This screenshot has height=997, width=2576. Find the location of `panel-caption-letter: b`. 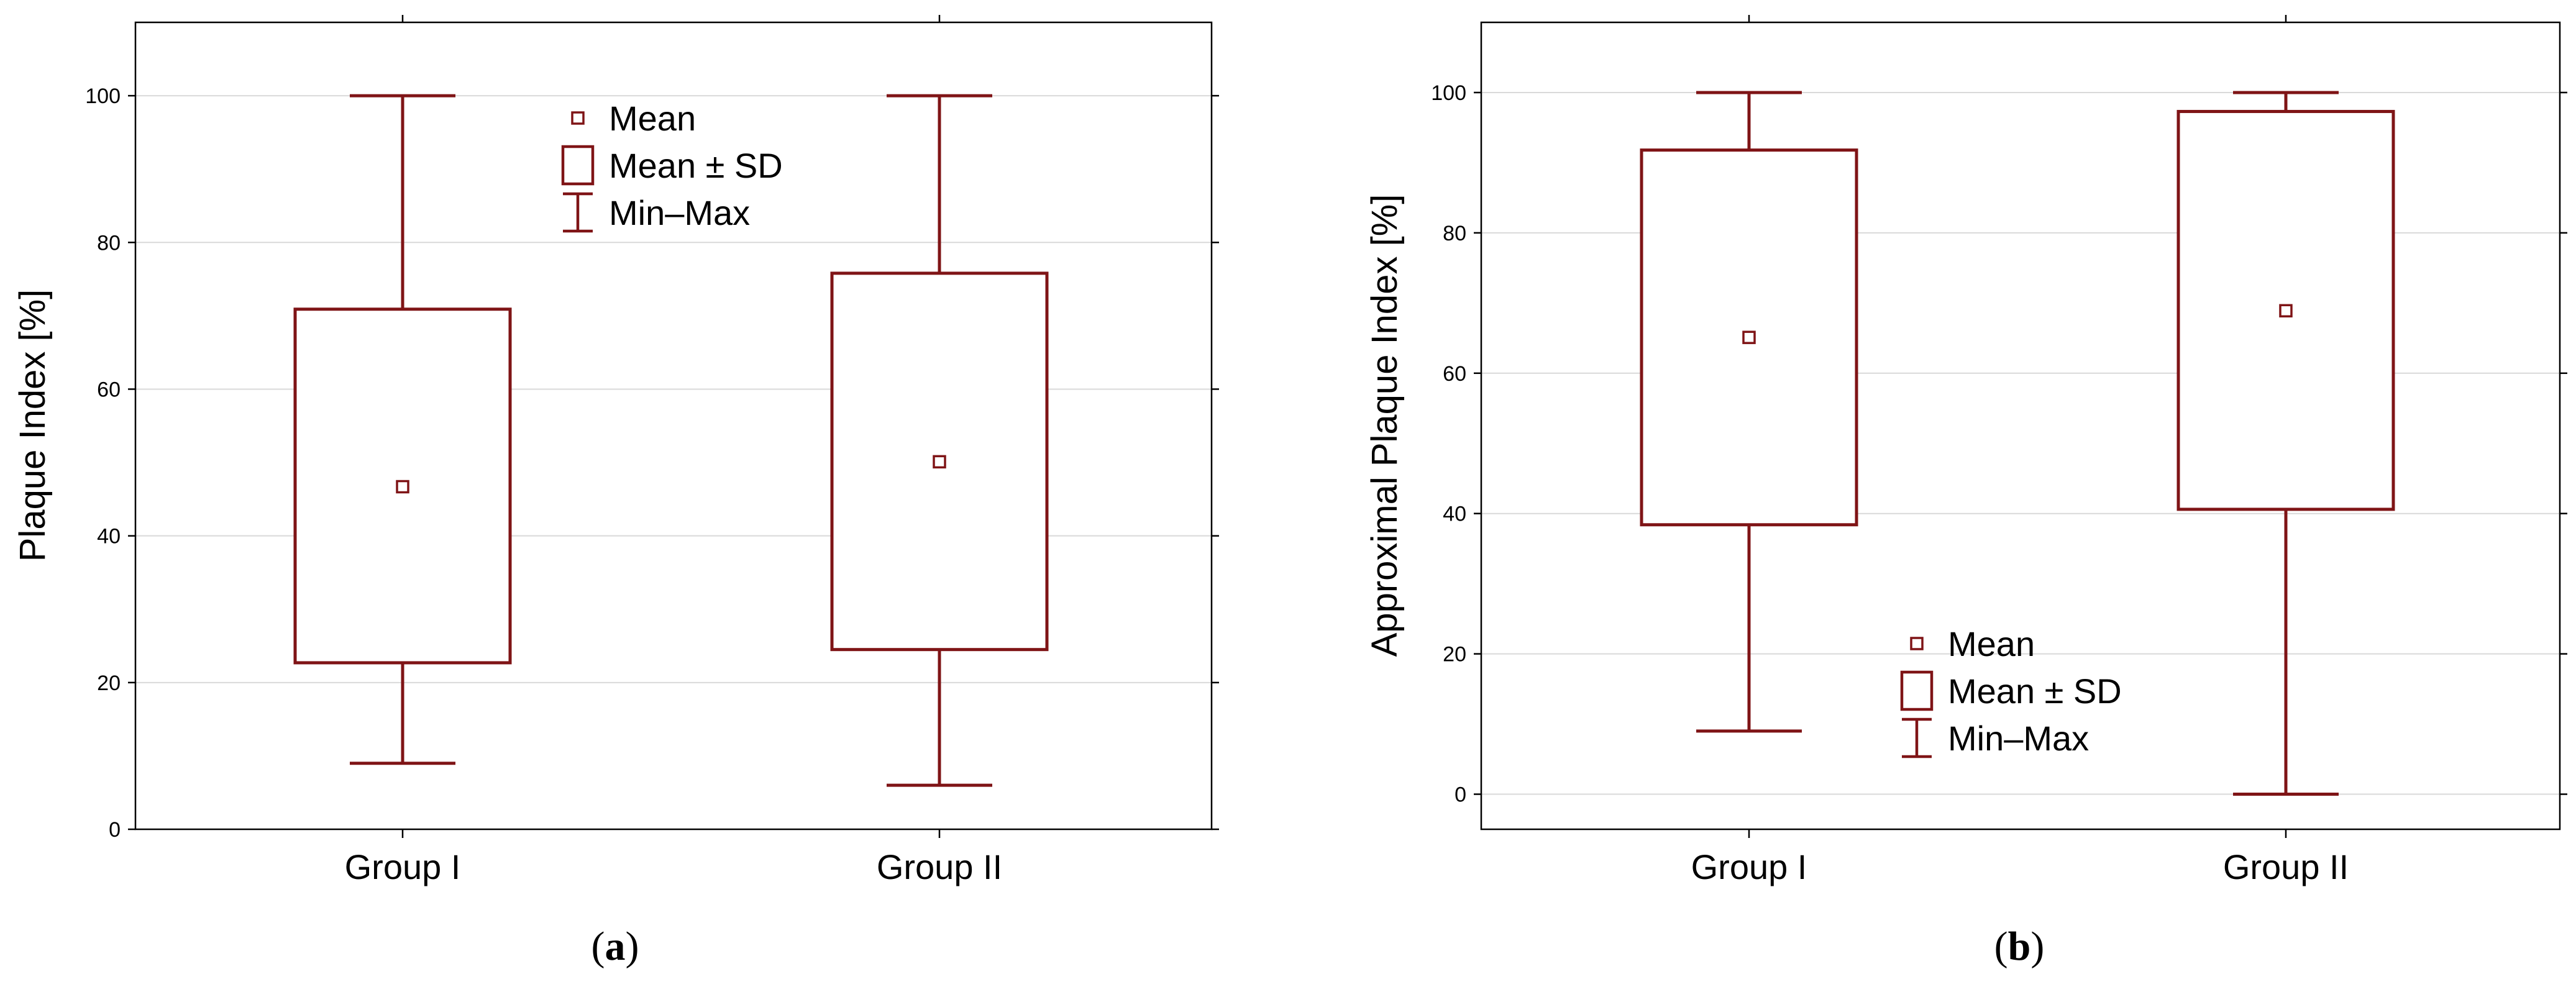

panel-caption-letter: b is located at coordinates (2019, 946).